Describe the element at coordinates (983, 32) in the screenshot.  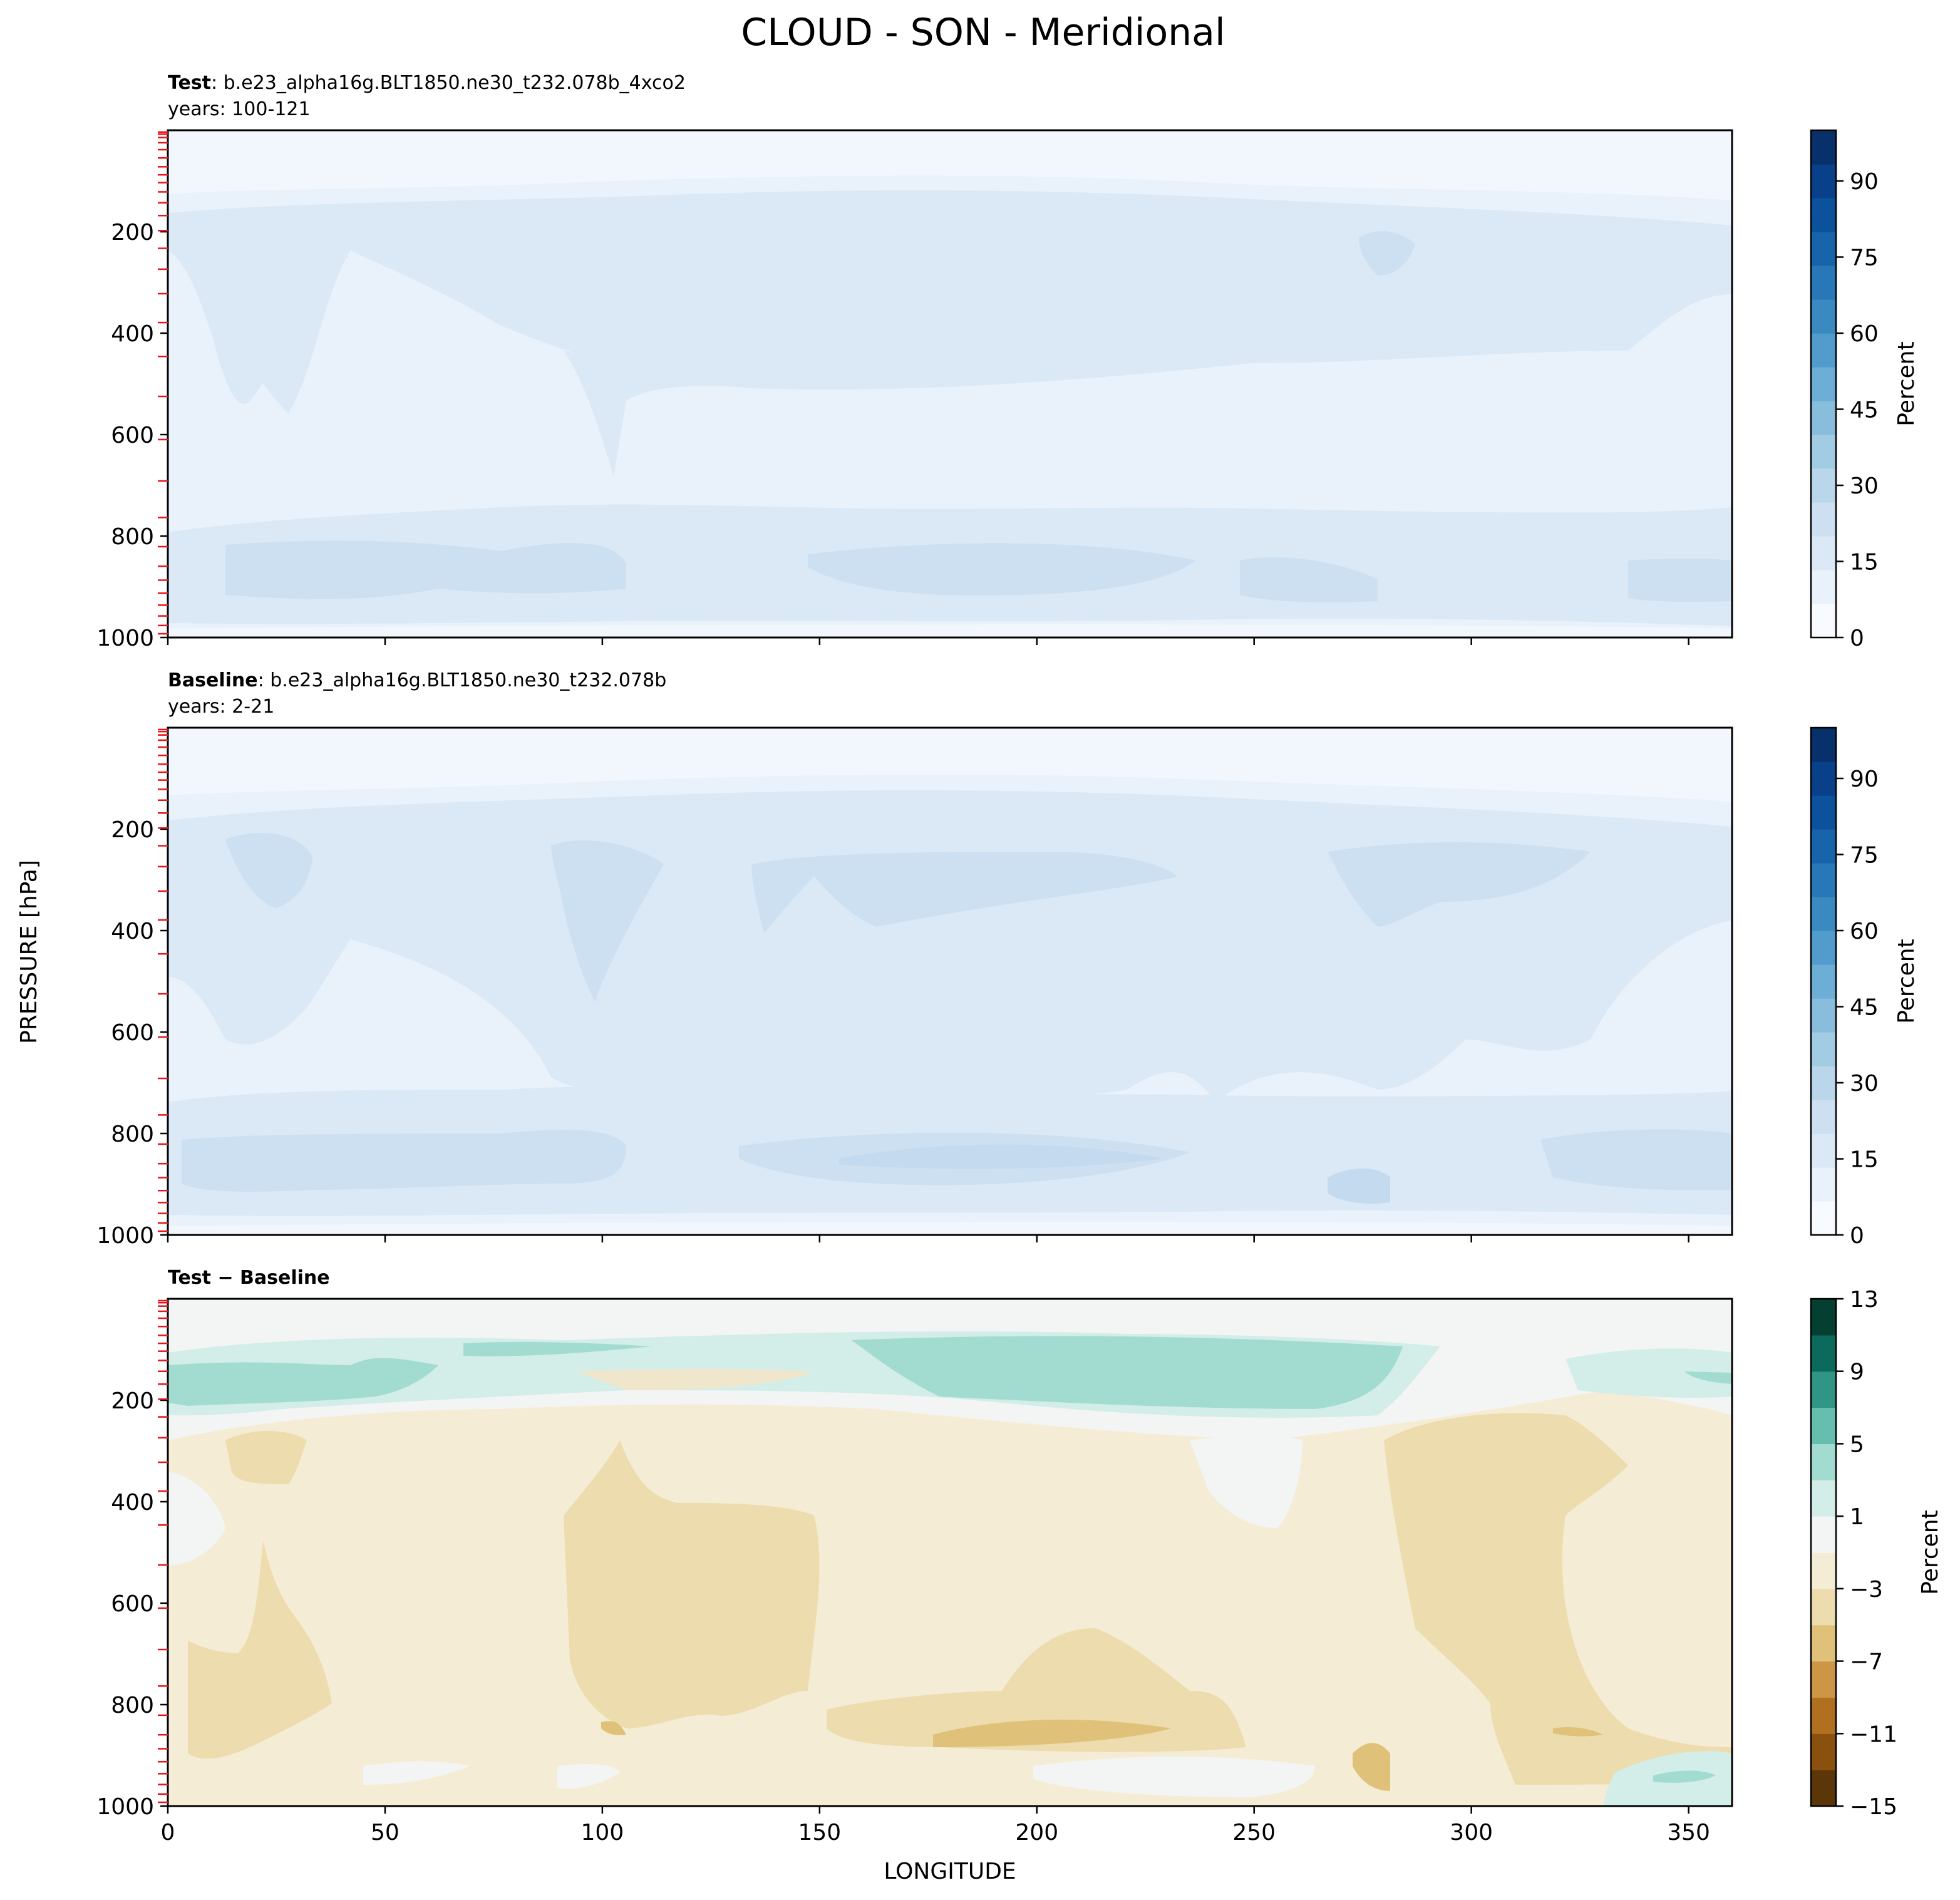
I see `figure-title: CLOUD - SON - Meridional` at that location.